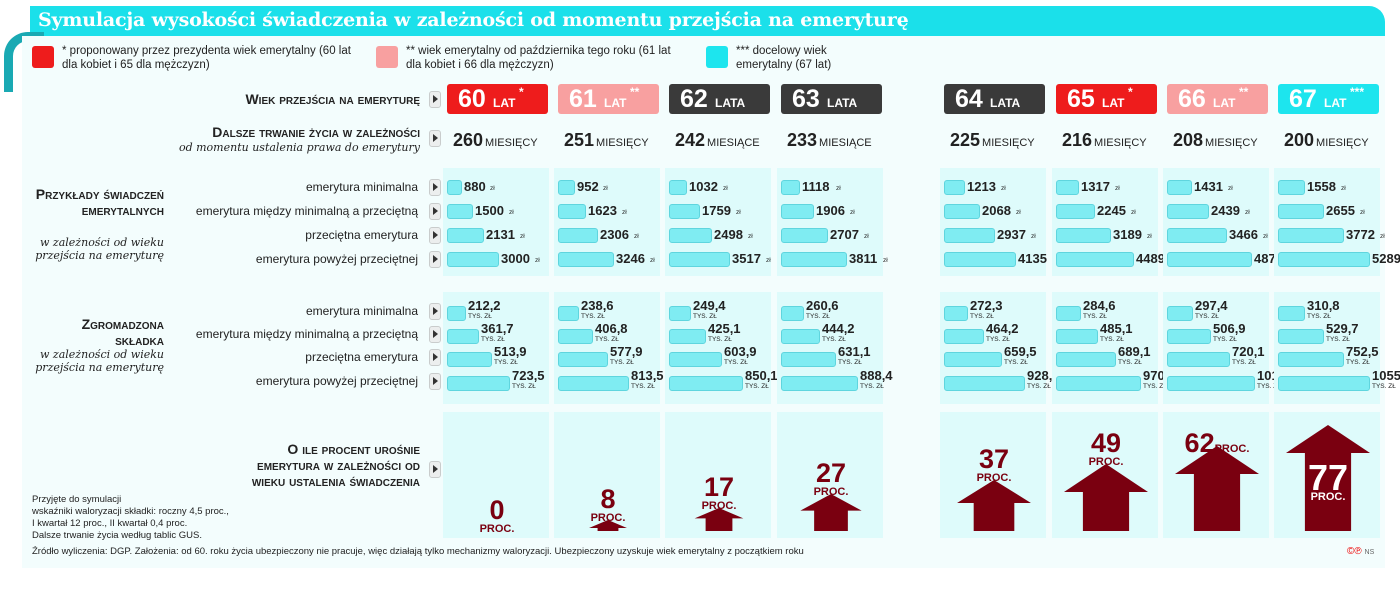 This screenshot has width=1400, height=607. I want to click on capital-value: 813,5, so click(647, 375).